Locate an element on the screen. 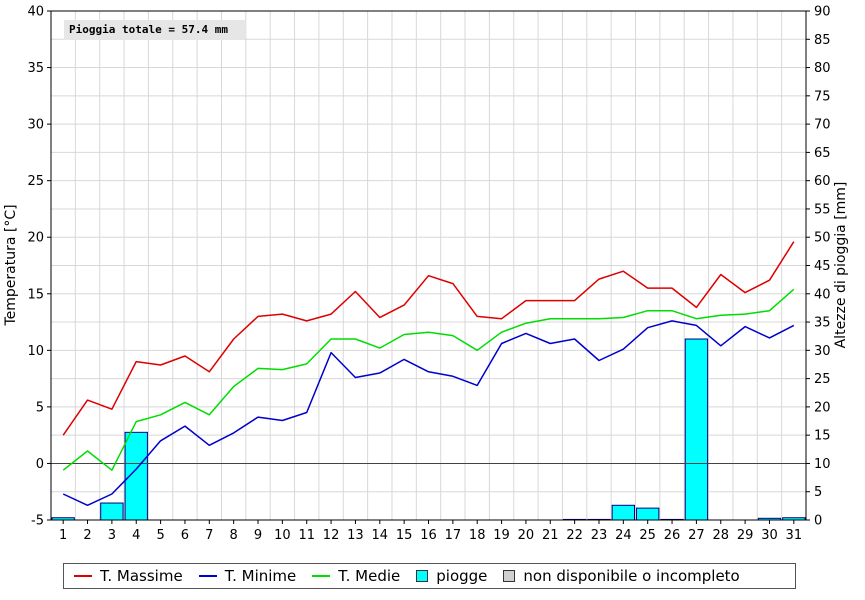 The image size is (865, 600). y-left-label: Temperatura [°C] is located at coordinates (11, 265).